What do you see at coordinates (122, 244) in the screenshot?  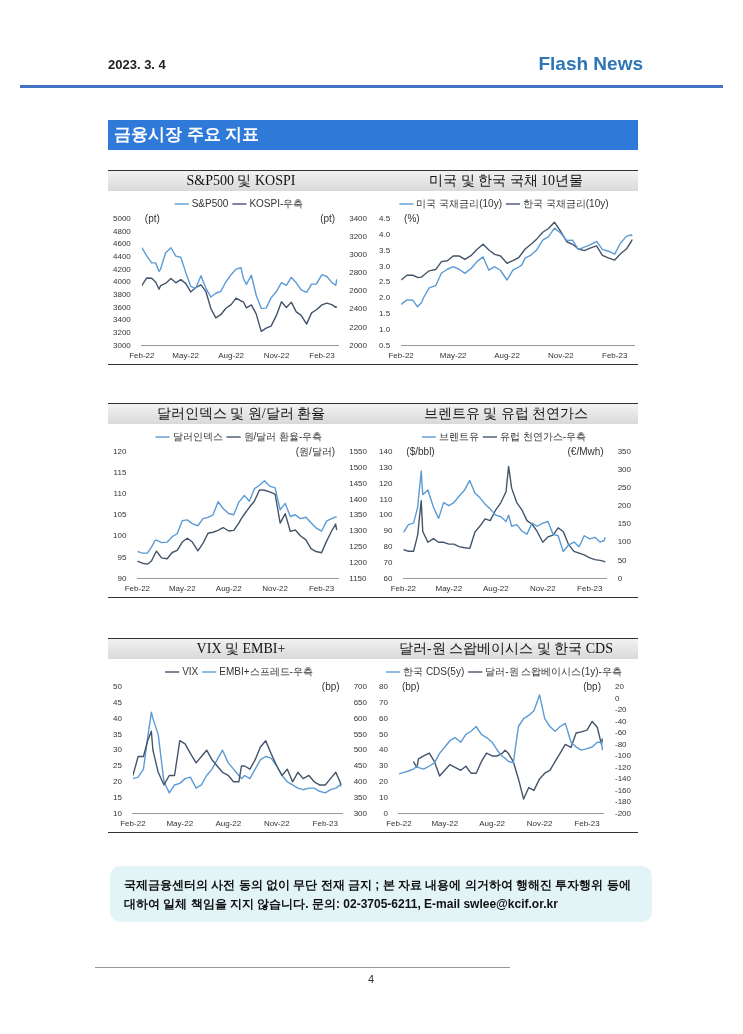 I see `y-tick-label: 4600` at bounding box center [122, 244].